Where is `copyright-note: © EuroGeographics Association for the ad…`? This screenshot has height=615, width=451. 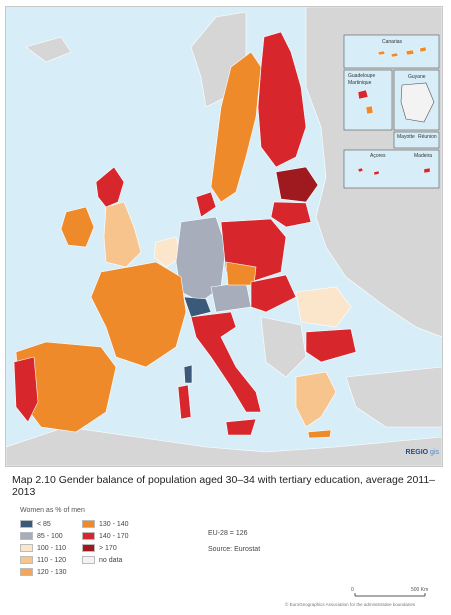
copyright-note: © EuroGeographics Association for the ad… is located at coordinates (350, 604).